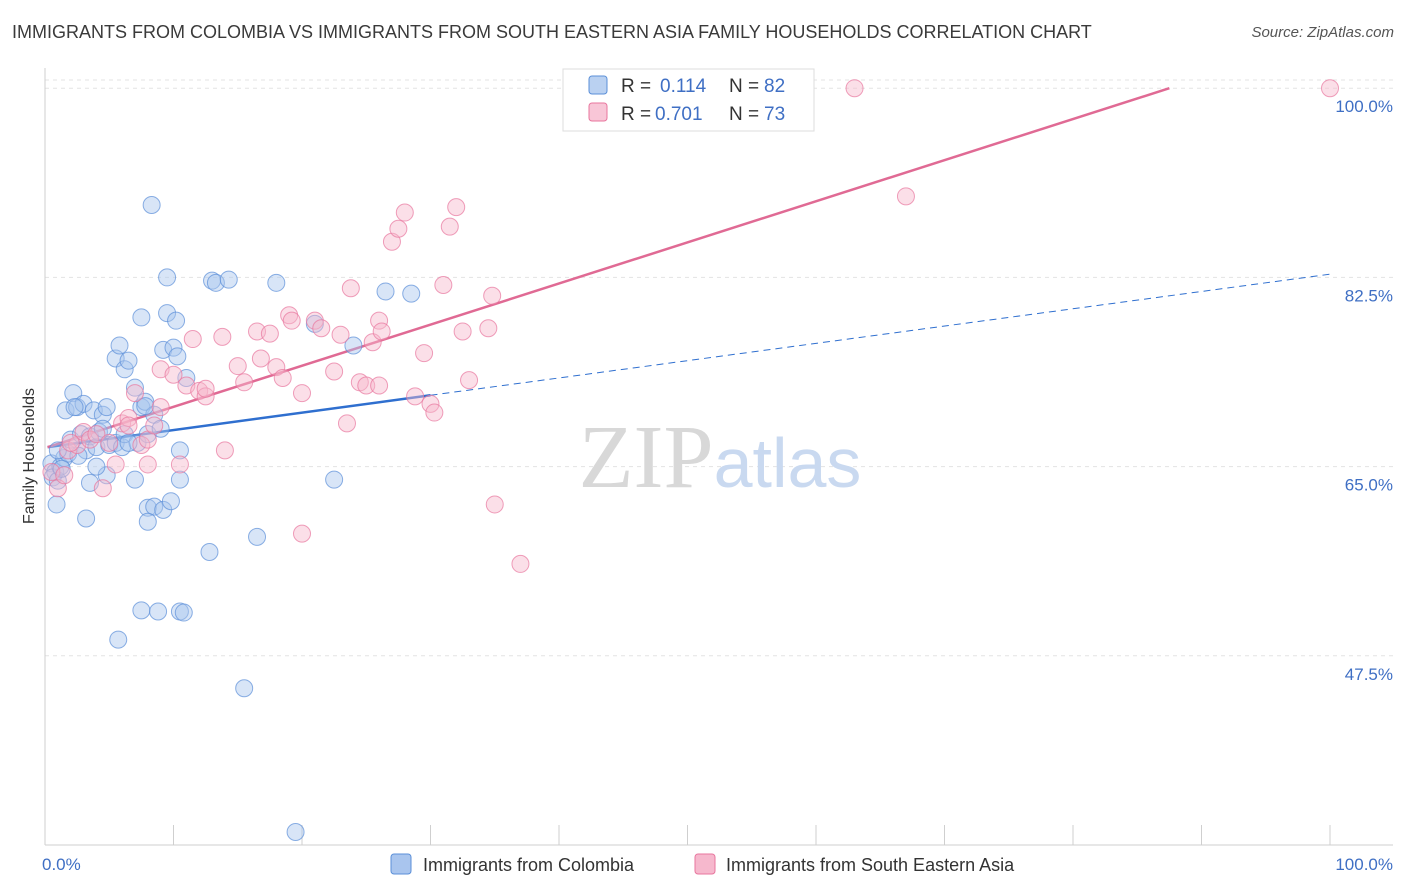  What do you see at coordinates (1369, 295) in the screenshot?
I see `y-tick-label: 82.5%` at bounding box center [1369, 295].